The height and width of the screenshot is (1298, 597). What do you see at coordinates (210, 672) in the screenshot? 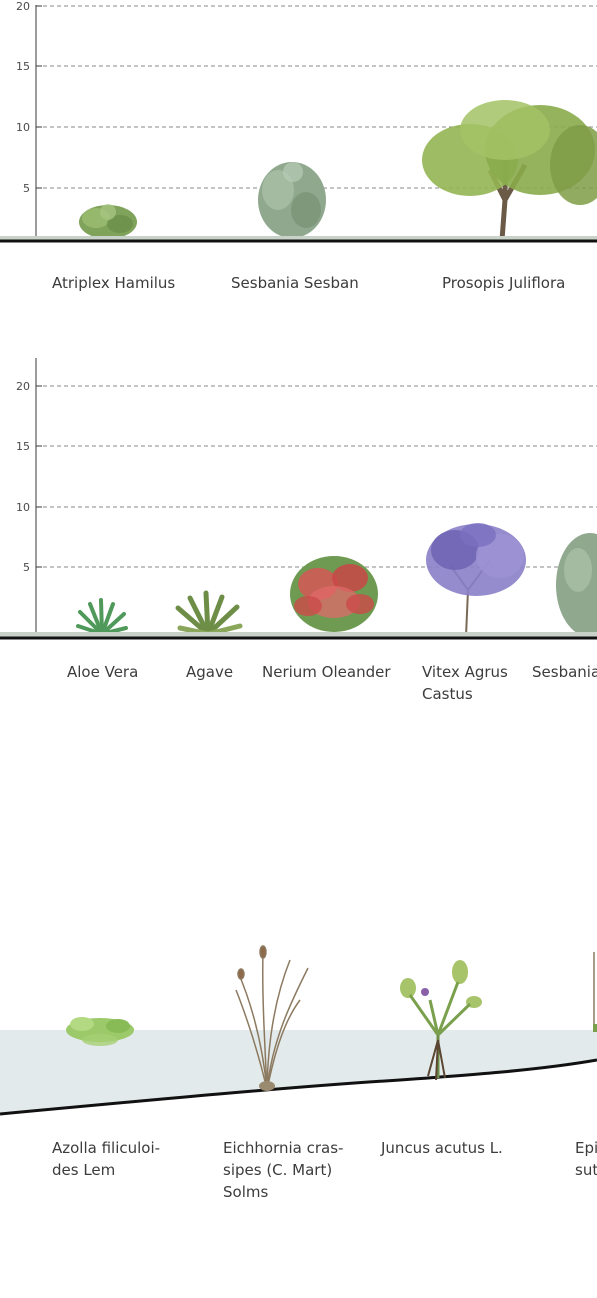
I see `plant-label-agave: Agave` at bounding box center [210, 672].